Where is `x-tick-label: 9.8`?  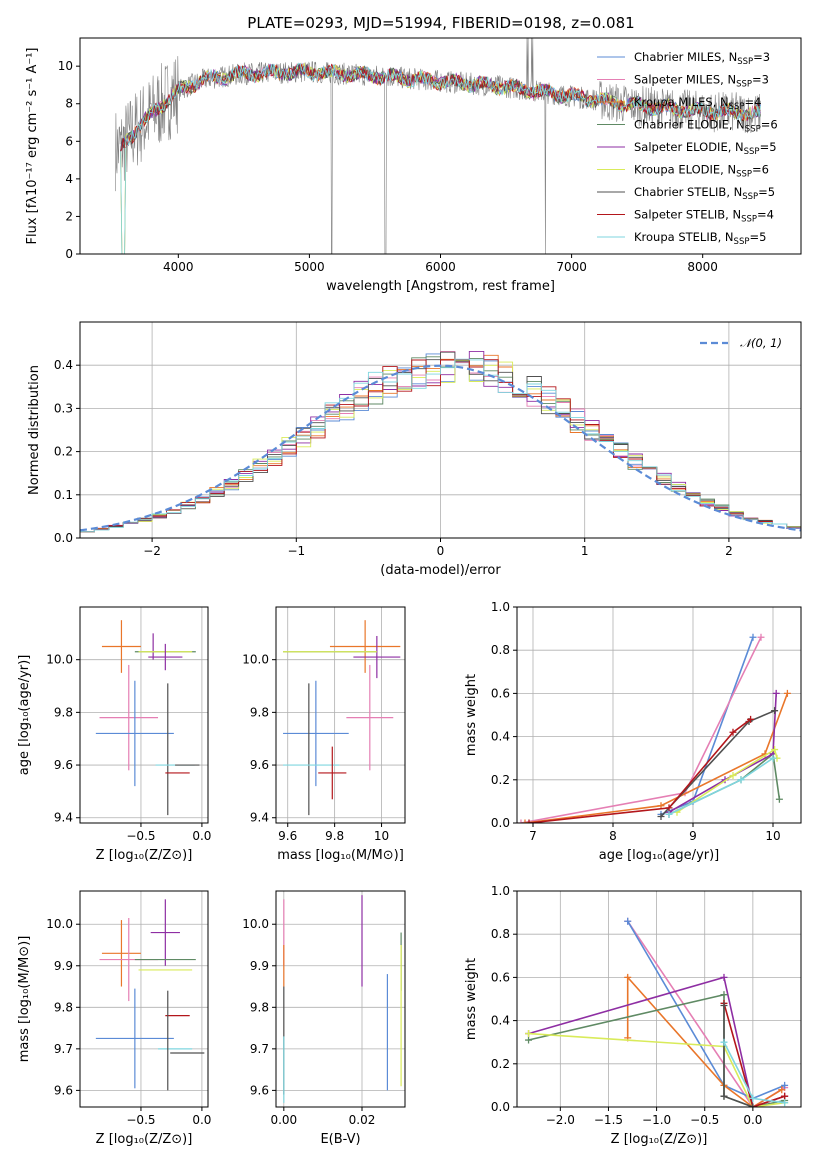
x-tick-label: 9.8 is located at coordinates (334, 836).